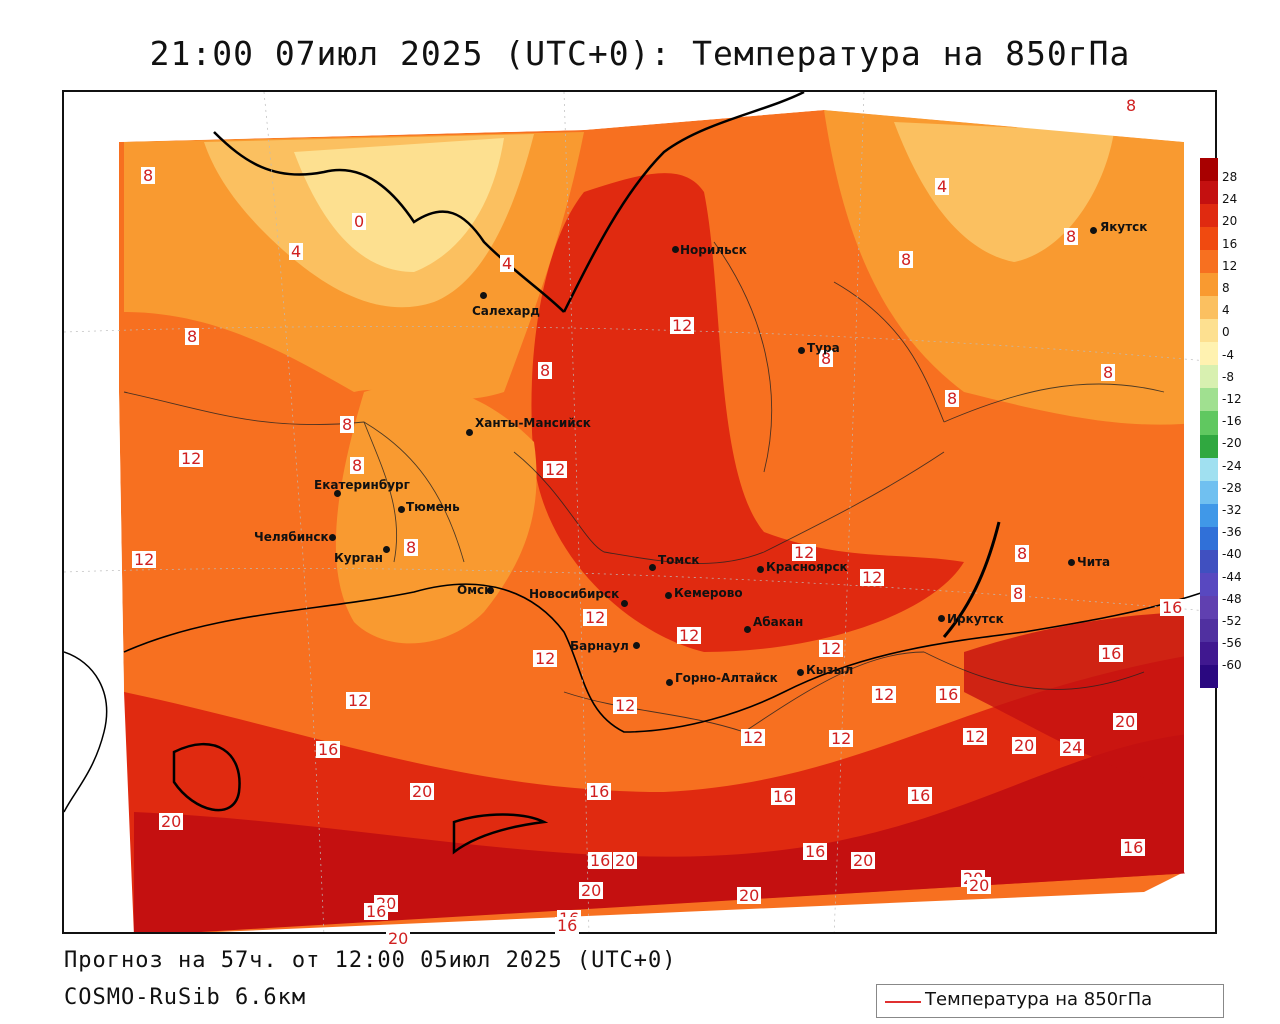 The image size is (1280, 1024). What do you see at coordinates (1232, 465) in the screenshot?
I see `colorbar-tick: -24` at bounding box center [1232, 465].